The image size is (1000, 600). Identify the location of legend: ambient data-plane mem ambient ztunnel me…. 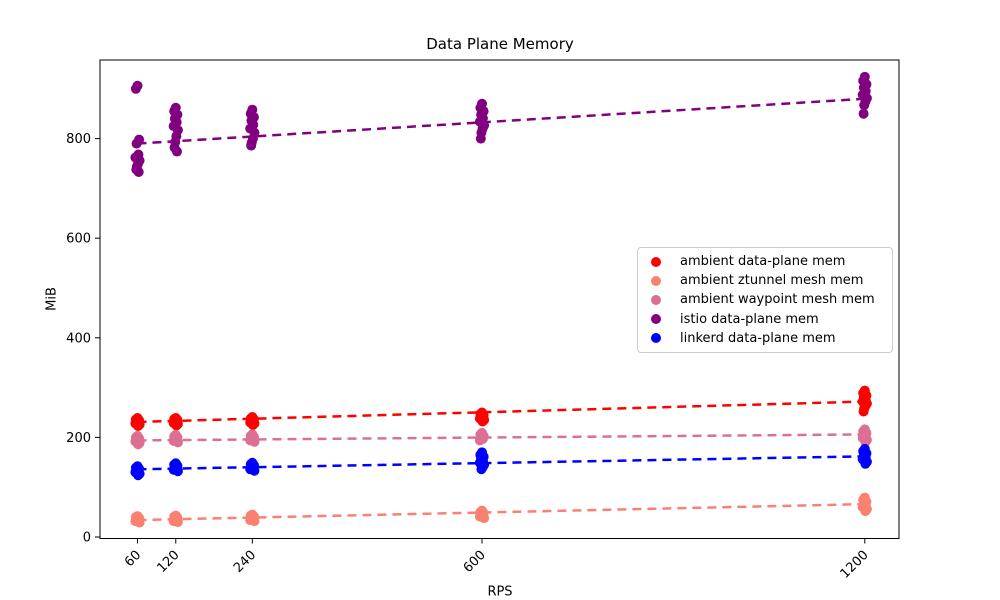
(765, 300).